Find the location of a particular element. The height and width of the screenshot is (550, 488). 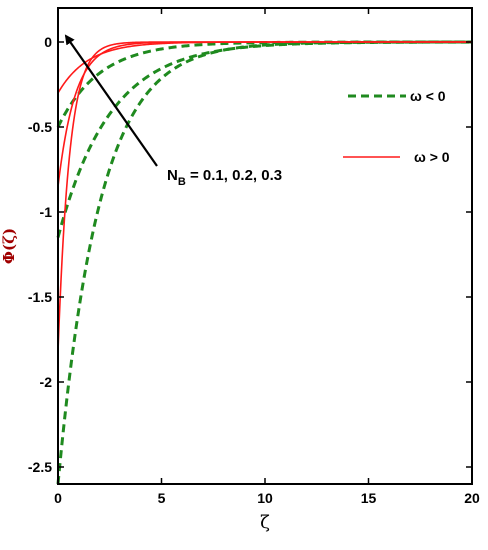

x-tick-label: 15 is located at coordinates (369, 498).